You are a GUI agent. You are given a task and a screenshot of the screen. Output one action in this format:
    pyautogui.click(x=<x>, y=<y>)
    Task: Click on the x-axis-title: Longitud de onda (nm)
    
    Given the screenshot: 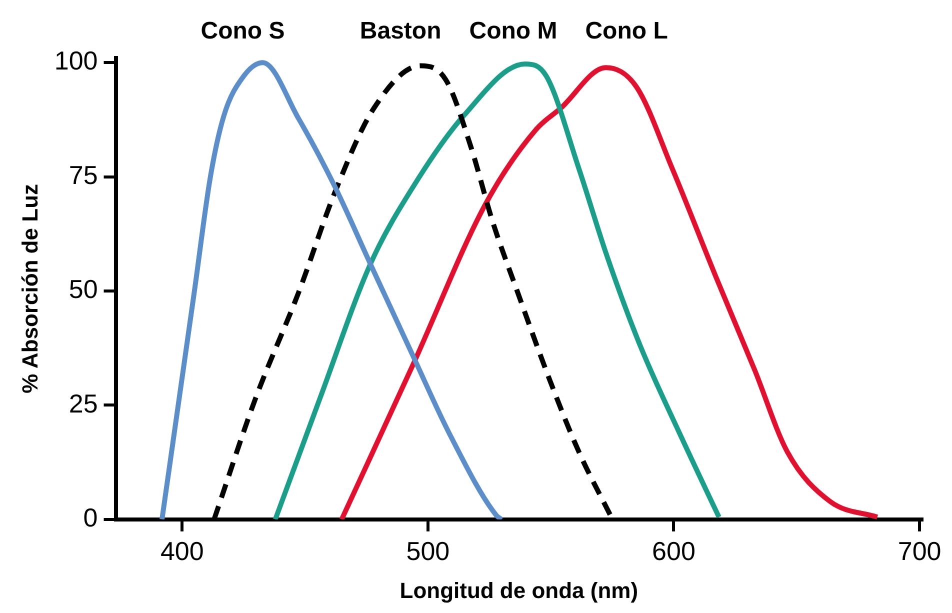 What is the action you would take?
    pyautogui.click(x=519, y=590)
    